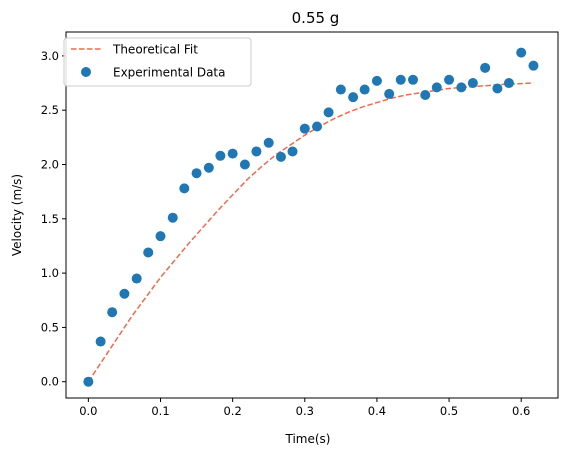 This screenshot has height=455, width=567. What do you see at coordinates (316, 18) in the screenshot?
I see `chart-title: 0.55 g` at bounding box center [316, 18].